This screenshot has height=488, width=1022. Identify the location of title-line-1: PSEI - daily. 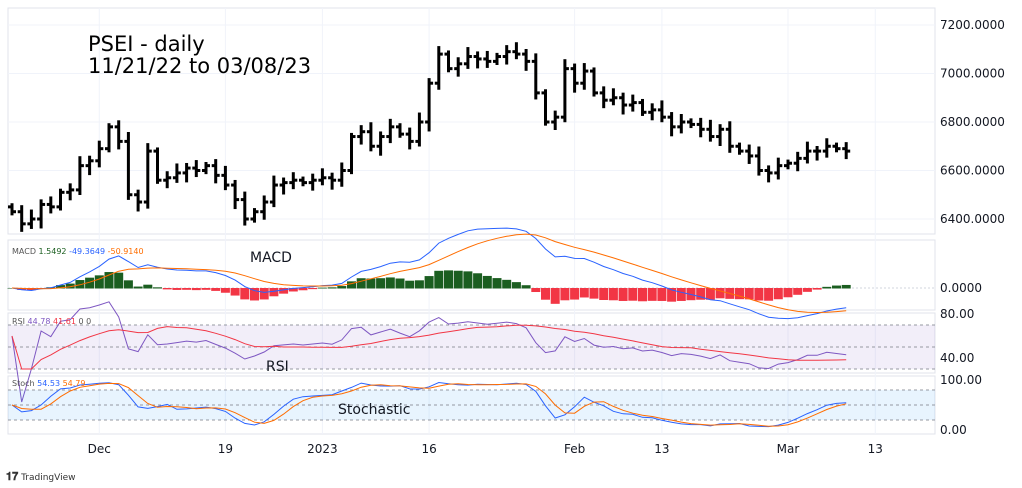
(146, 44).